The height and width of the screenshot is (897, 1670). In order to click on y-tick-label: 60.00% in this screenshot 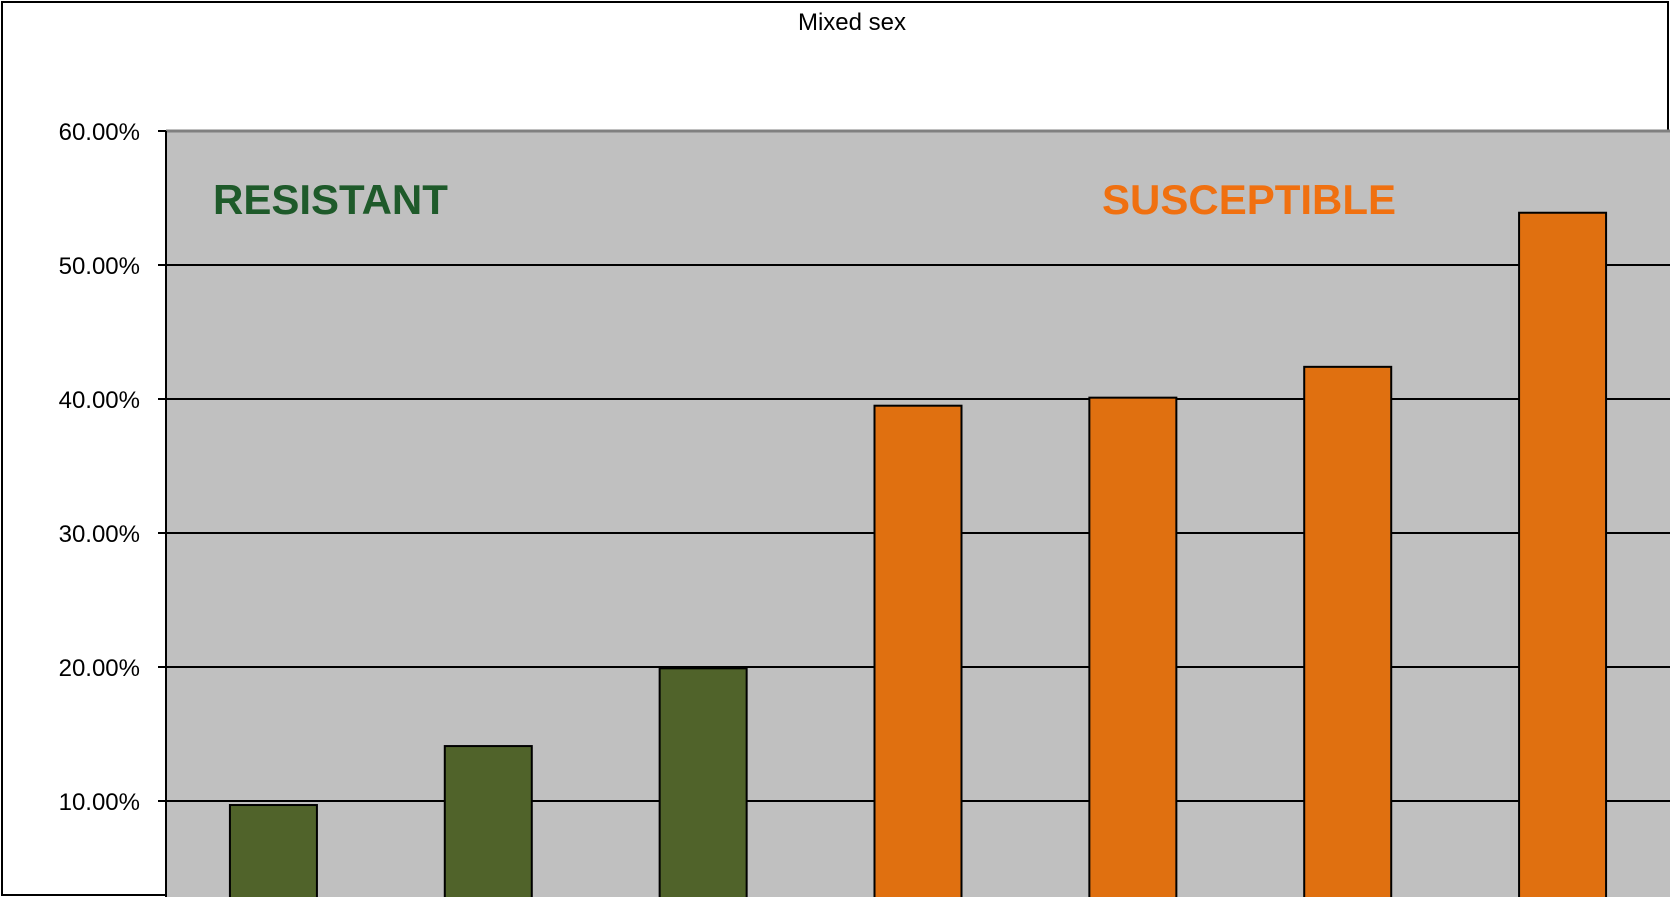, I will do `click(99, 132)`.